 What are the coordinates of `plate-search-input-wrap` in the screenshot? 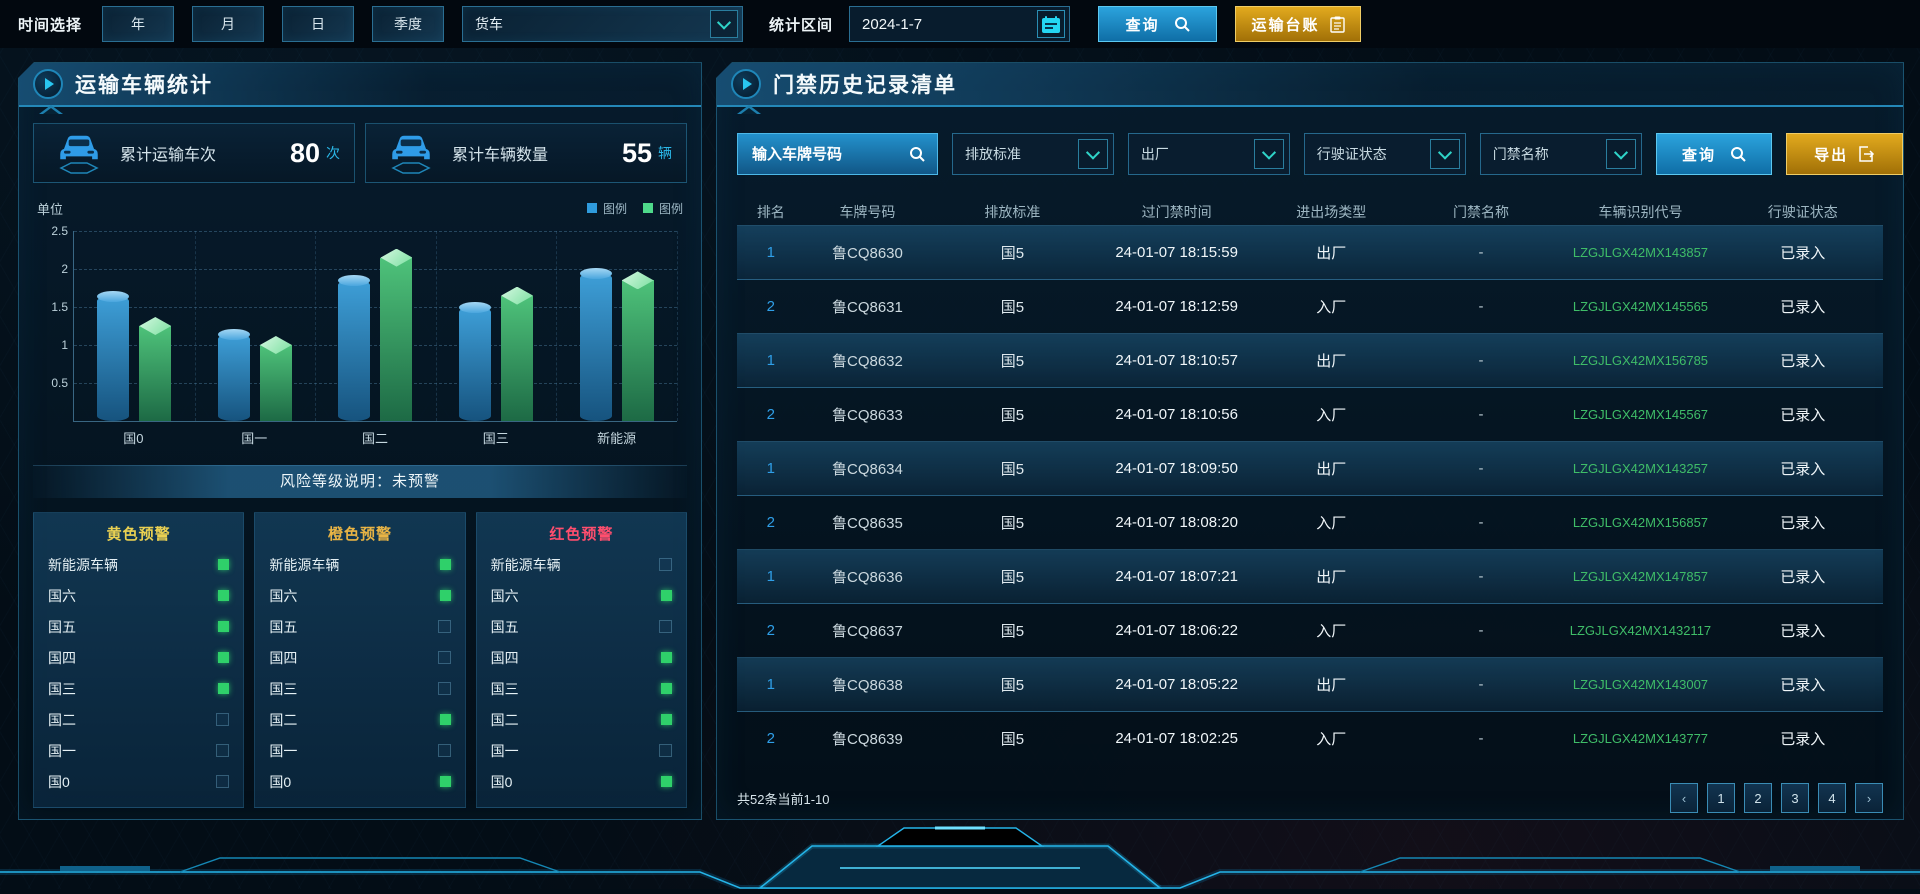 It's located at (837, 154).